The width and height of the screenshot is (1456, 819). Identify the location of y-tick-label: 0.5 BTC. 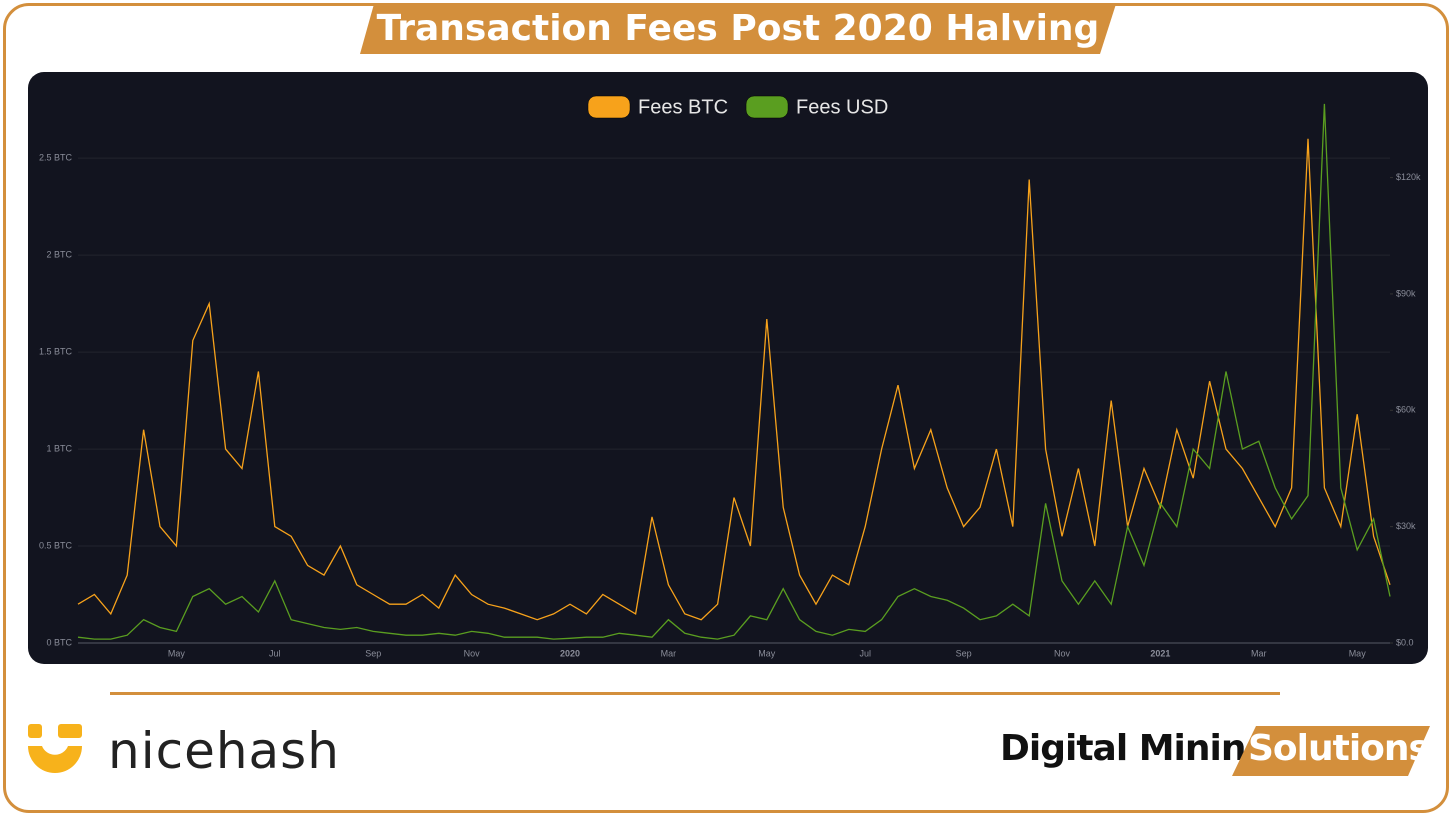
(56, 545).